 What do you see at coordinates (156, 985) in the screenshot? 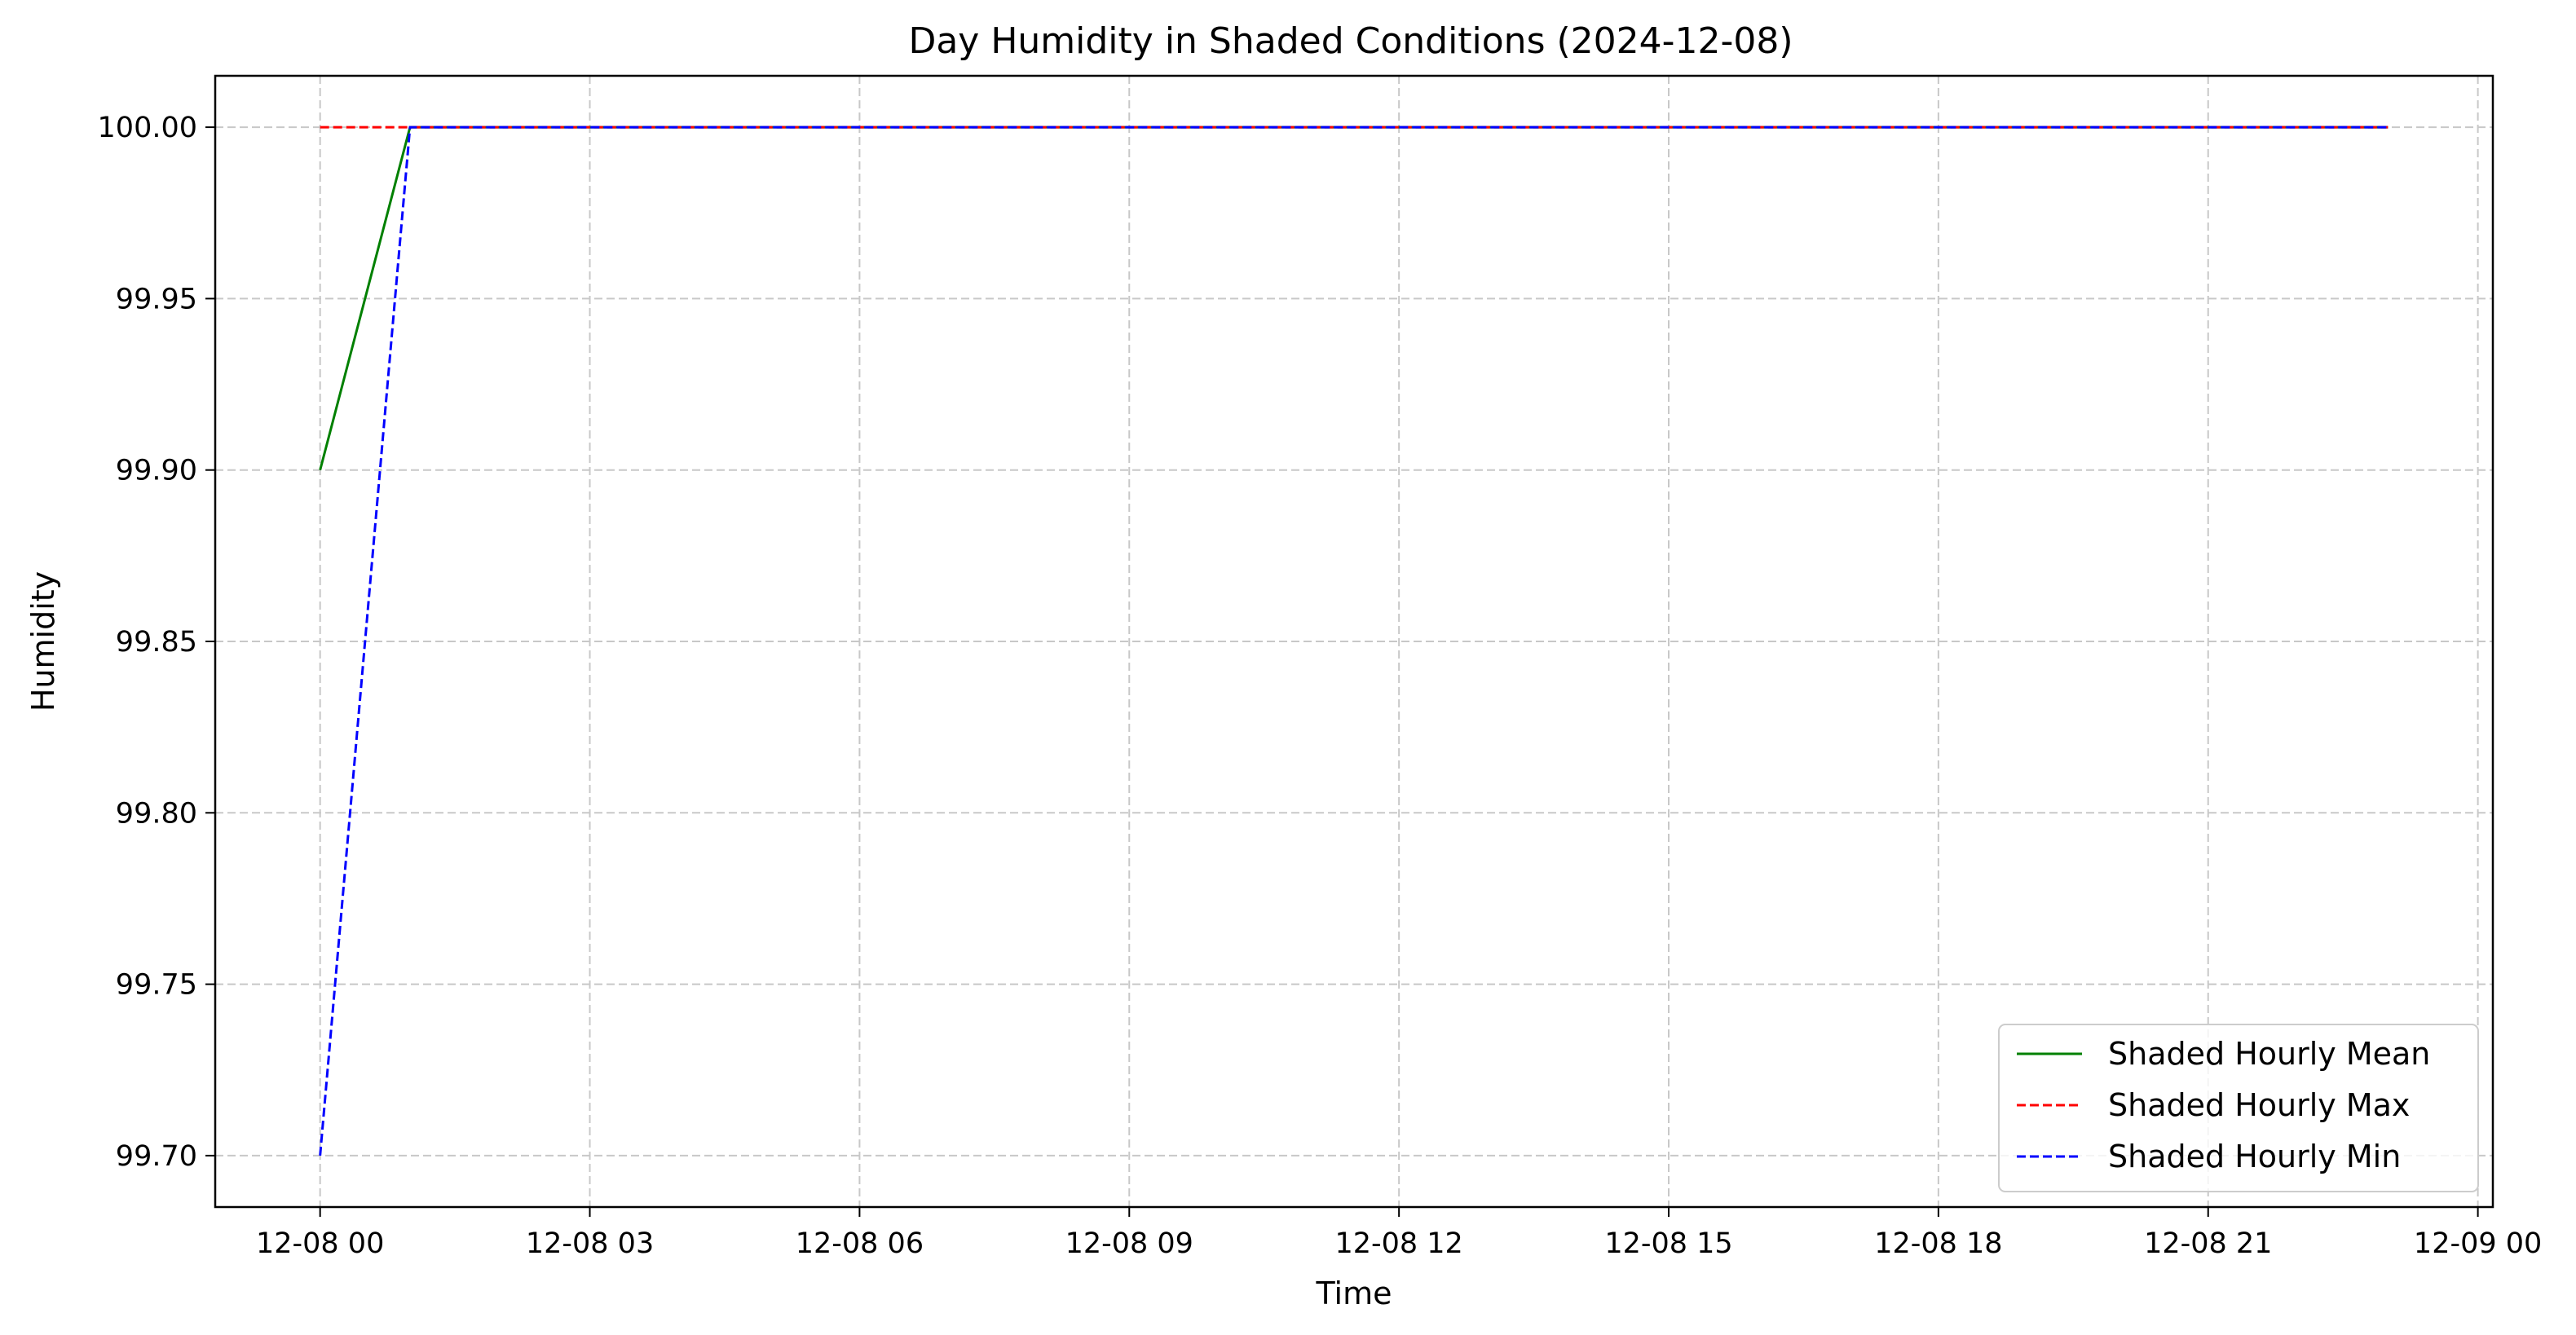
I see `y-tick-label: 99.75` at bounding box center [156, 985].